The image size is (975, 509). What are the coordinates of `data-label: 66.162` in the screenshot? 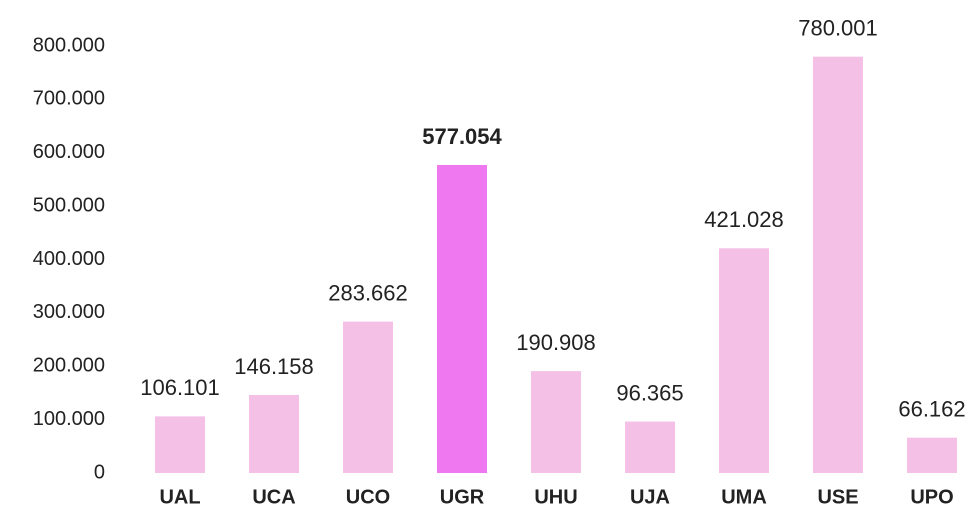 It's located at (931, 408).